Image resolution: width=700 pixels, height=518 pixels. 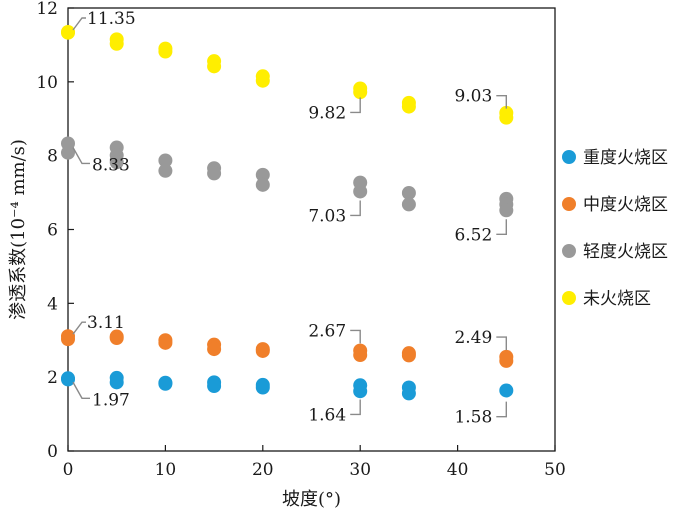 What do you see at coordinates (111, 19) in the screenshot?
I see `annotation-label: 11.35` at bounding box center [111, 19].